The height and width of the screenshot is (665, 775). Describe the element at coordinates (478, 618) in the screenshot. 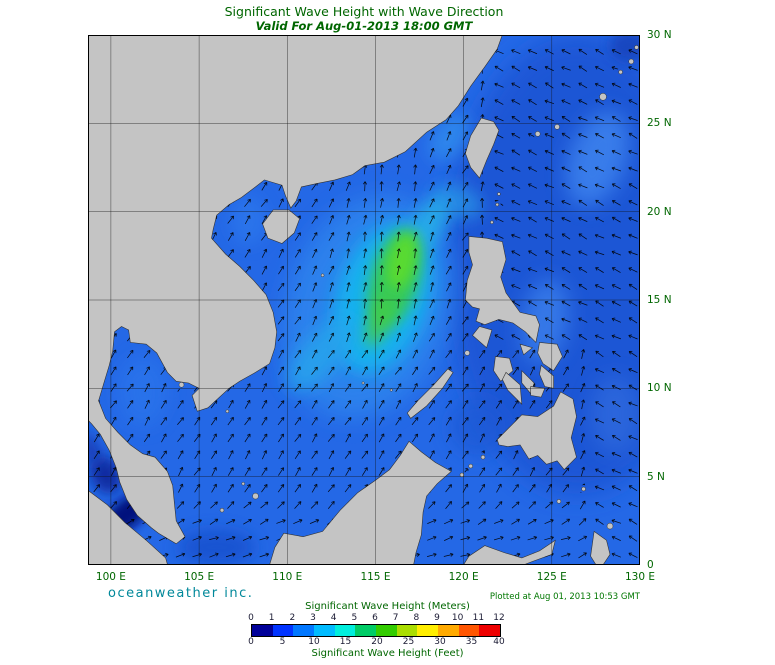

I see `meters-tick-label: 11` at that location.